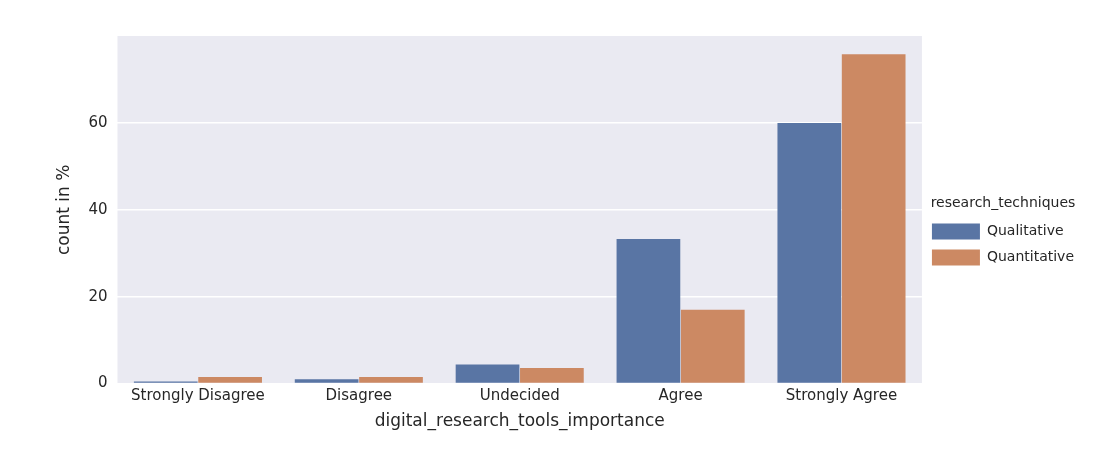 Image resolution: width=1094 pixels, height=456 pixels. I want to click on legend-label: Qualitative, so click(1025, 230).